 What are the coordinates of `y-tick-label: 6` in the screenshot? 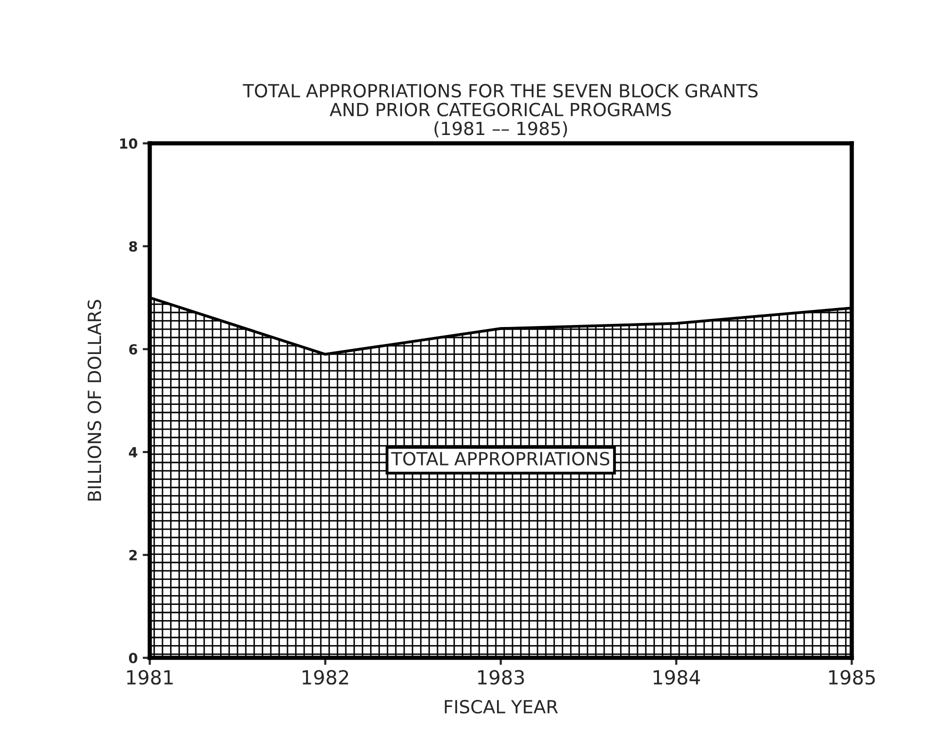 It's located at (133, 349).